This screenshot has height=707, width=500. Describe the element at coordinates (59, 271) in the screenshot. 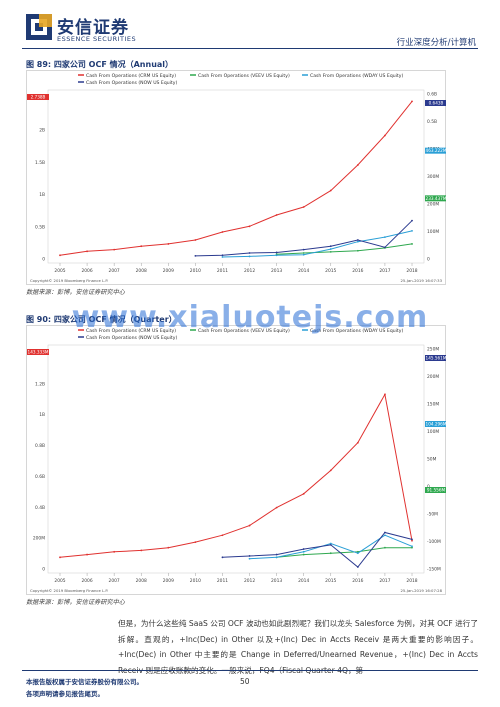

I see `x-tick-label: 2005` at that location.